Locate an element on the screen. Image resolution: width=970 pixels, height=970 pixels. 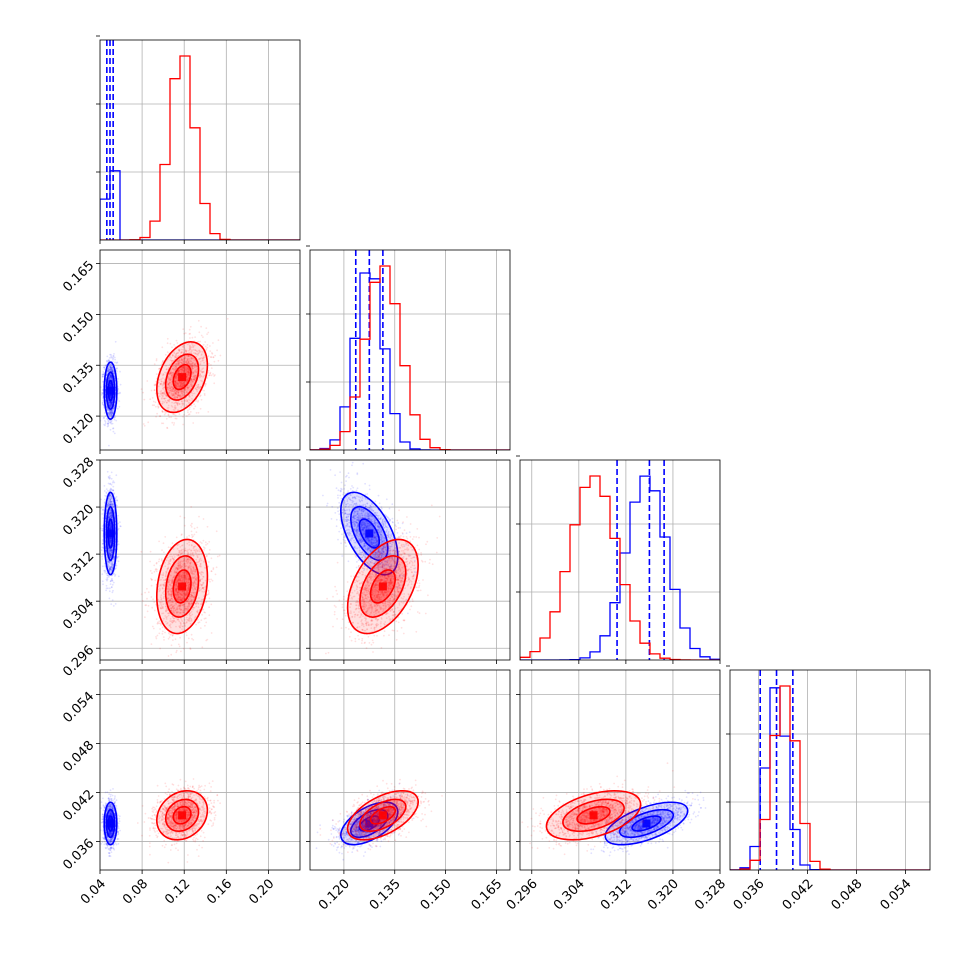
panel-frame is located at coordinates (200, 140).